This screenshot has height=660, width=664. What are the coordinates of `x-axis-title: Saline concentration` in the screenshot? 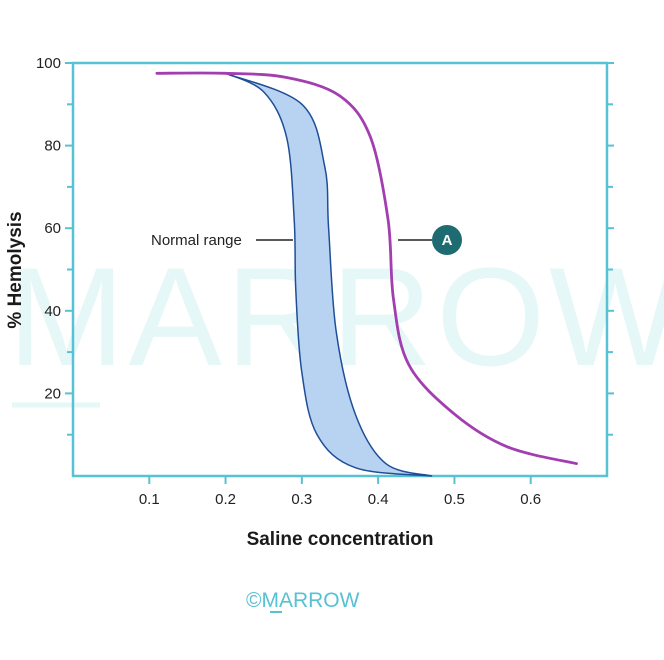 It's located at (340, 539).